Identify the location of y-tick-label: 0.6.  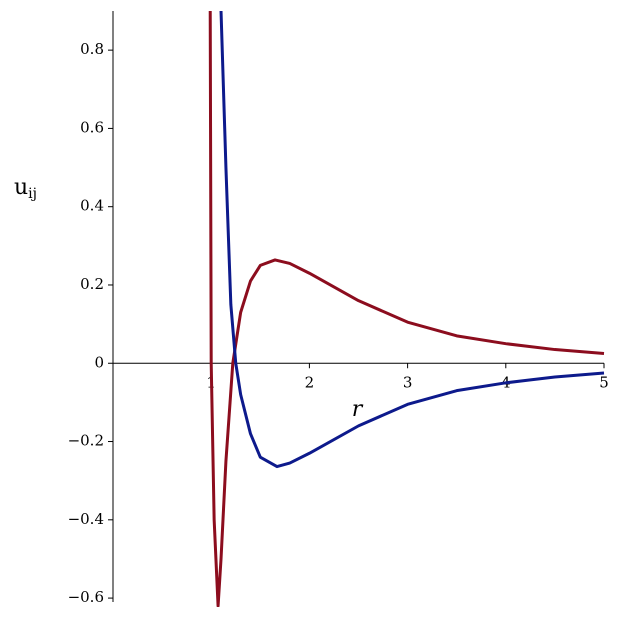
(92, 127).